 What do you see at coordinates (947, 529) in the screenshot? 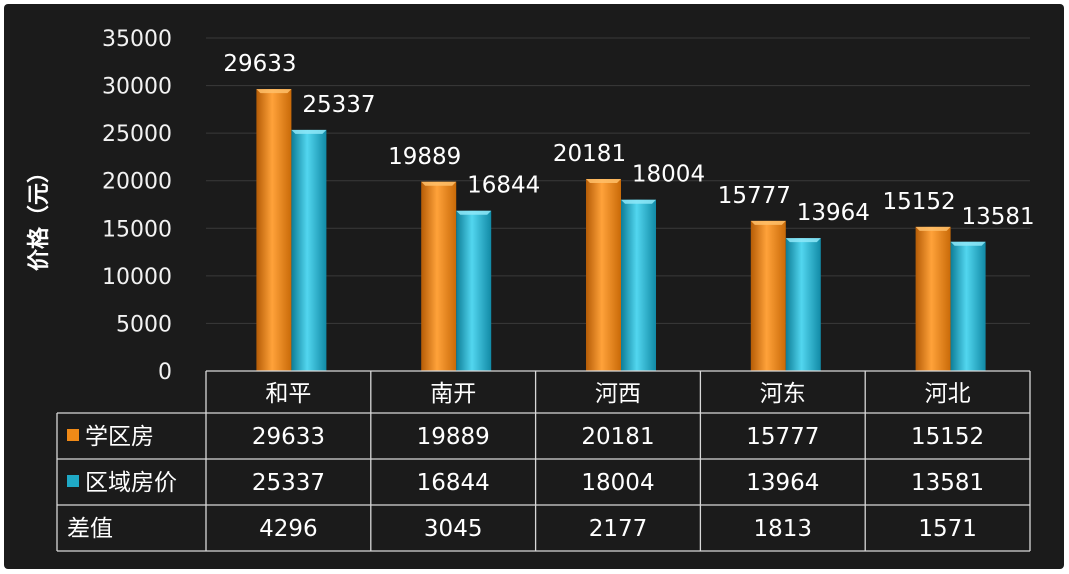
I see `table-cell: 1571` at bounding box center [947, 529].